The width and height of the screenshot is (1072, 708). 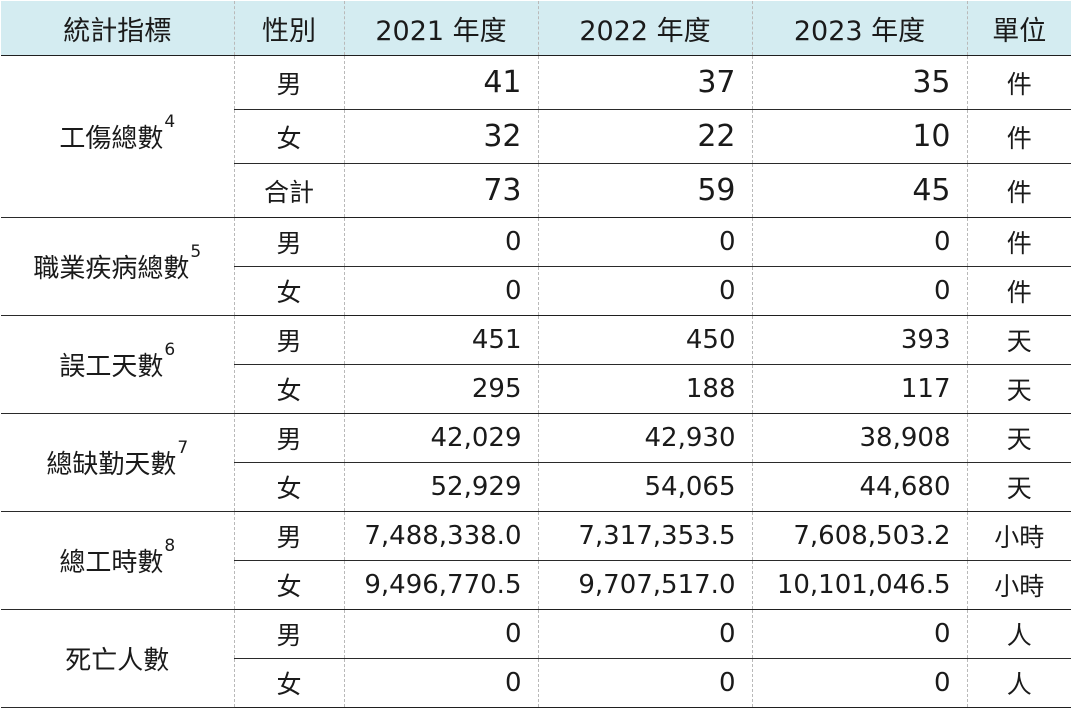 What do you see at coordinates (645, 585) in the screenshot?
I see `value-2022: 9,707,517.0` at bounding box center [645, 585].